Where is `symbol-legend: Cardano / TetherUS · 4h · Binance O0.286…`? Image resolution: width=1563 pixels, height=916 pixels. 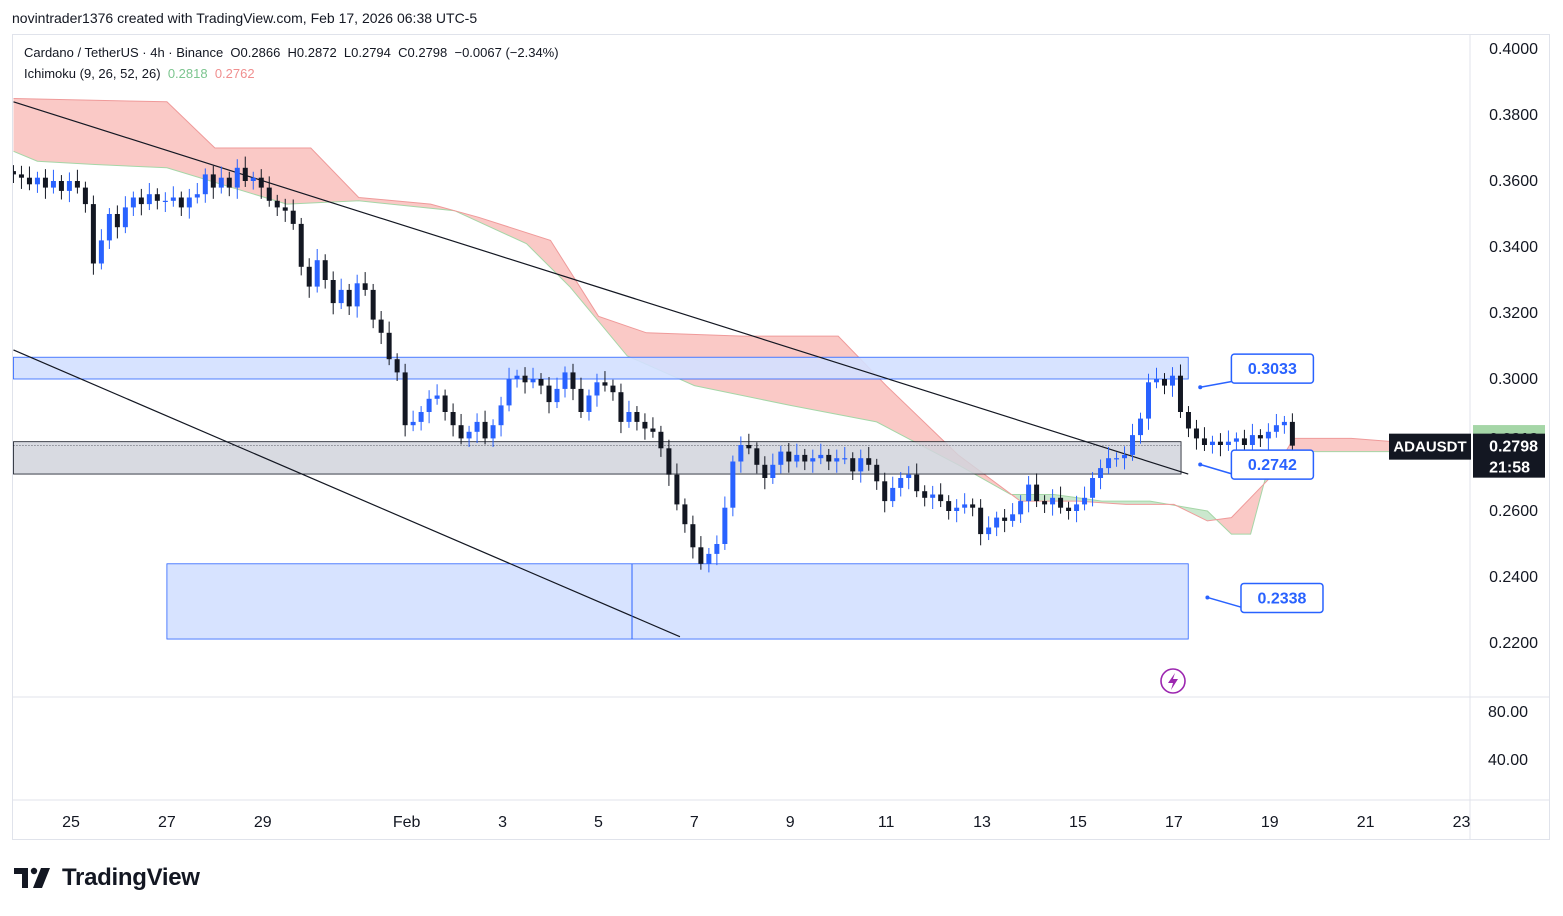
symbol-legend: Cardano / TetherUS · 4h · Binance O0.286… is located at coordinates (291, 52).